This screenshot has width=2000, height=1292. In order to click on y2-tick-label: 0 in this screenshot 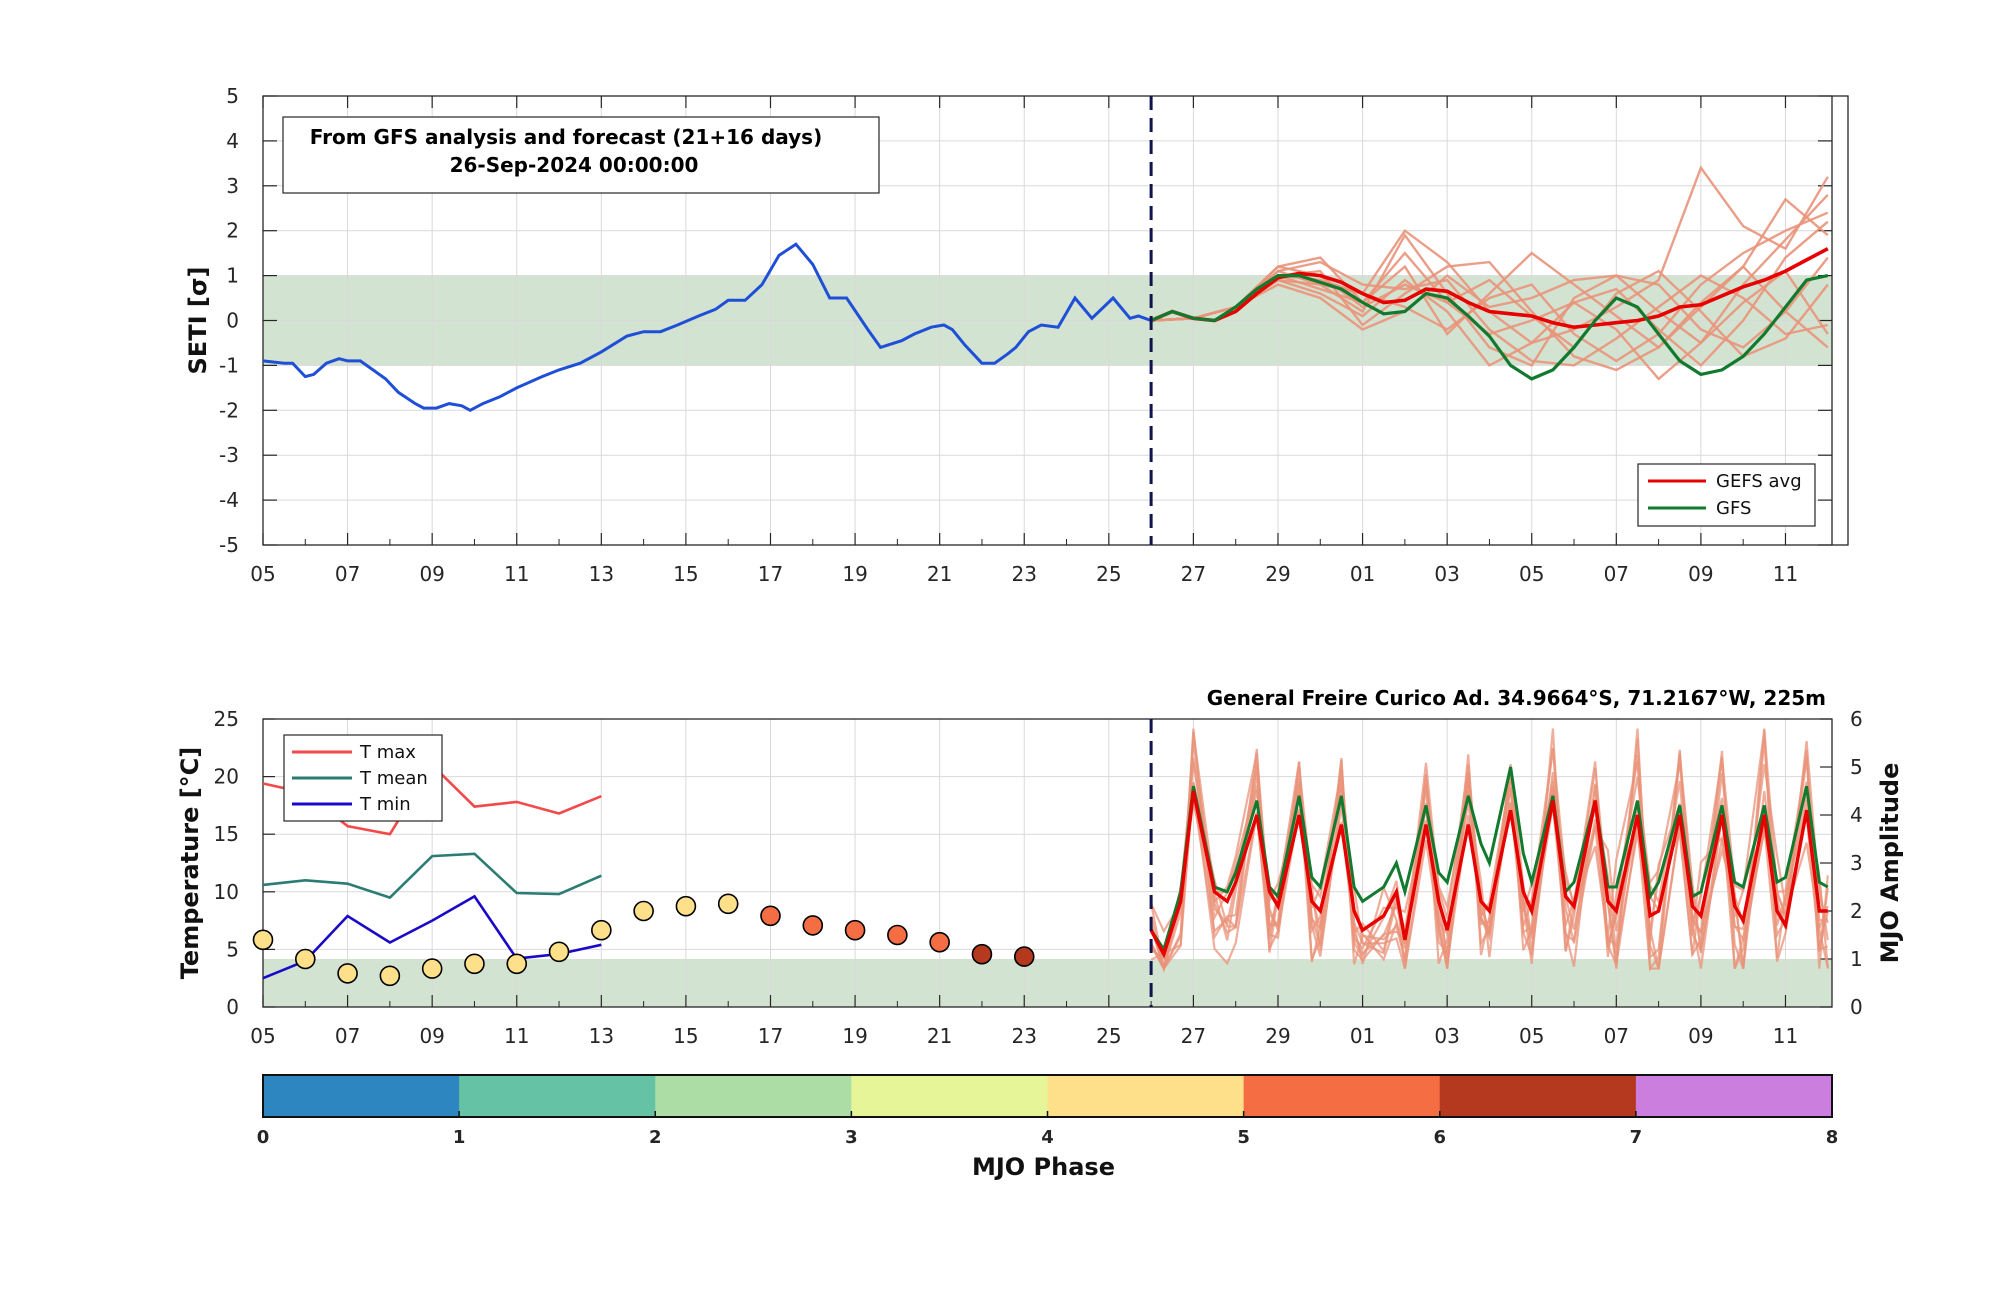, I will do `click(1856, 1007)`.